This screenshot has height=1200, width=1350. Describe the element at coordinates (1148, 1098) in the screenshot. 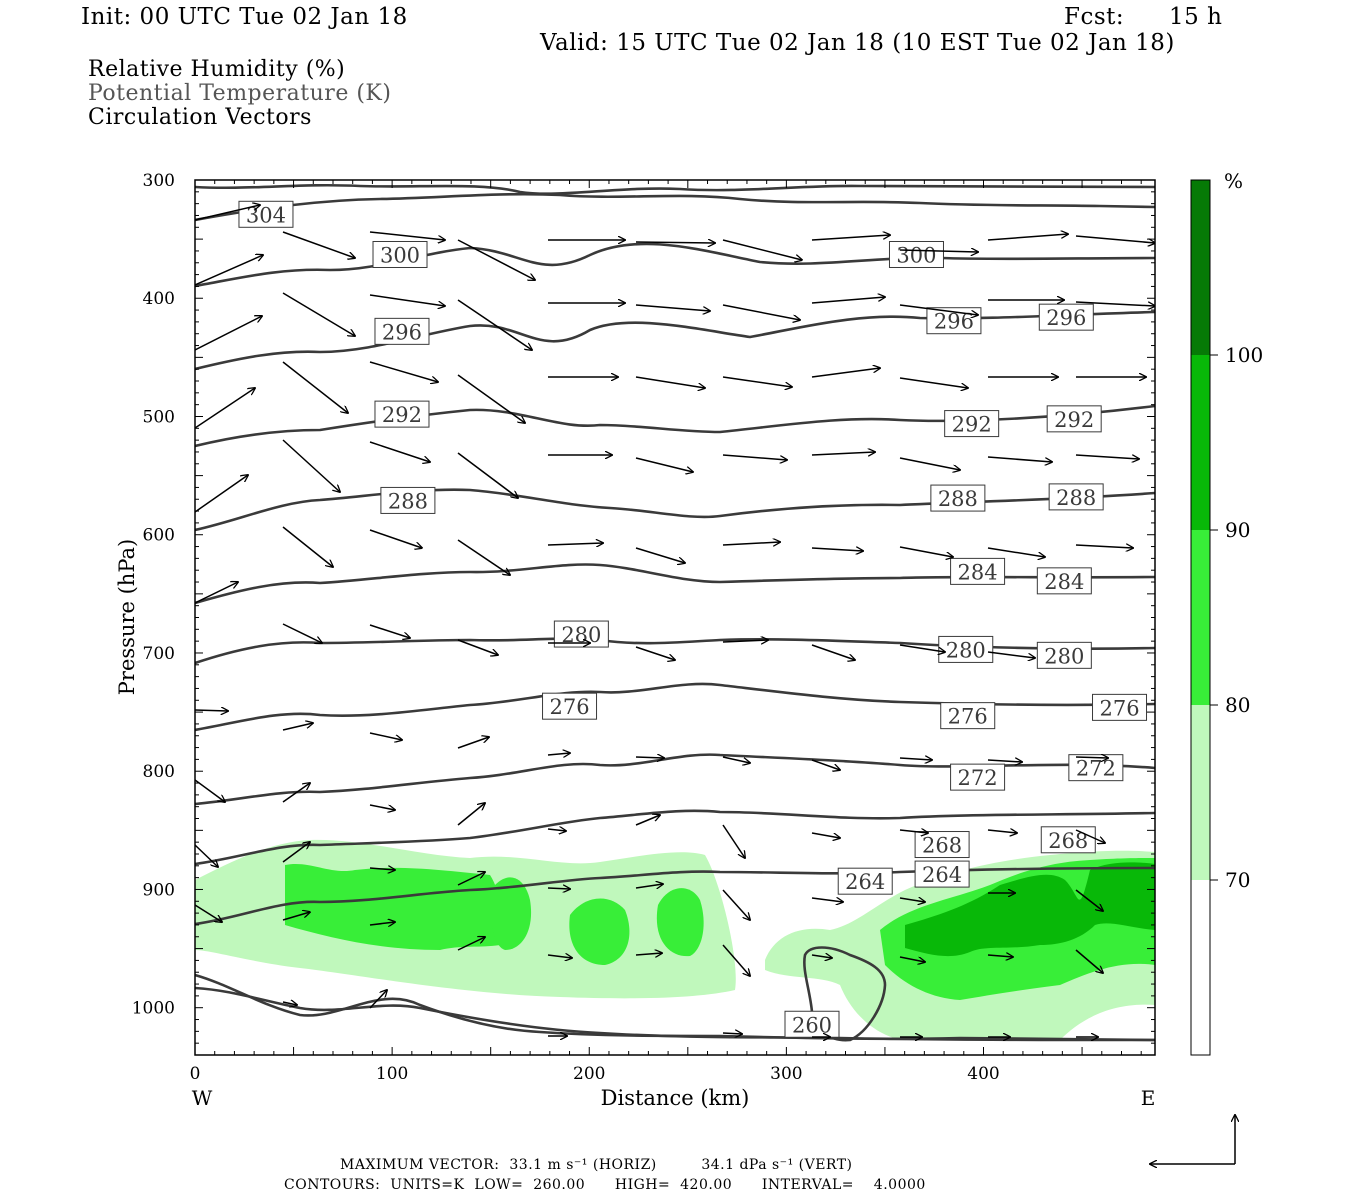

I see `east-label: E` at that location.